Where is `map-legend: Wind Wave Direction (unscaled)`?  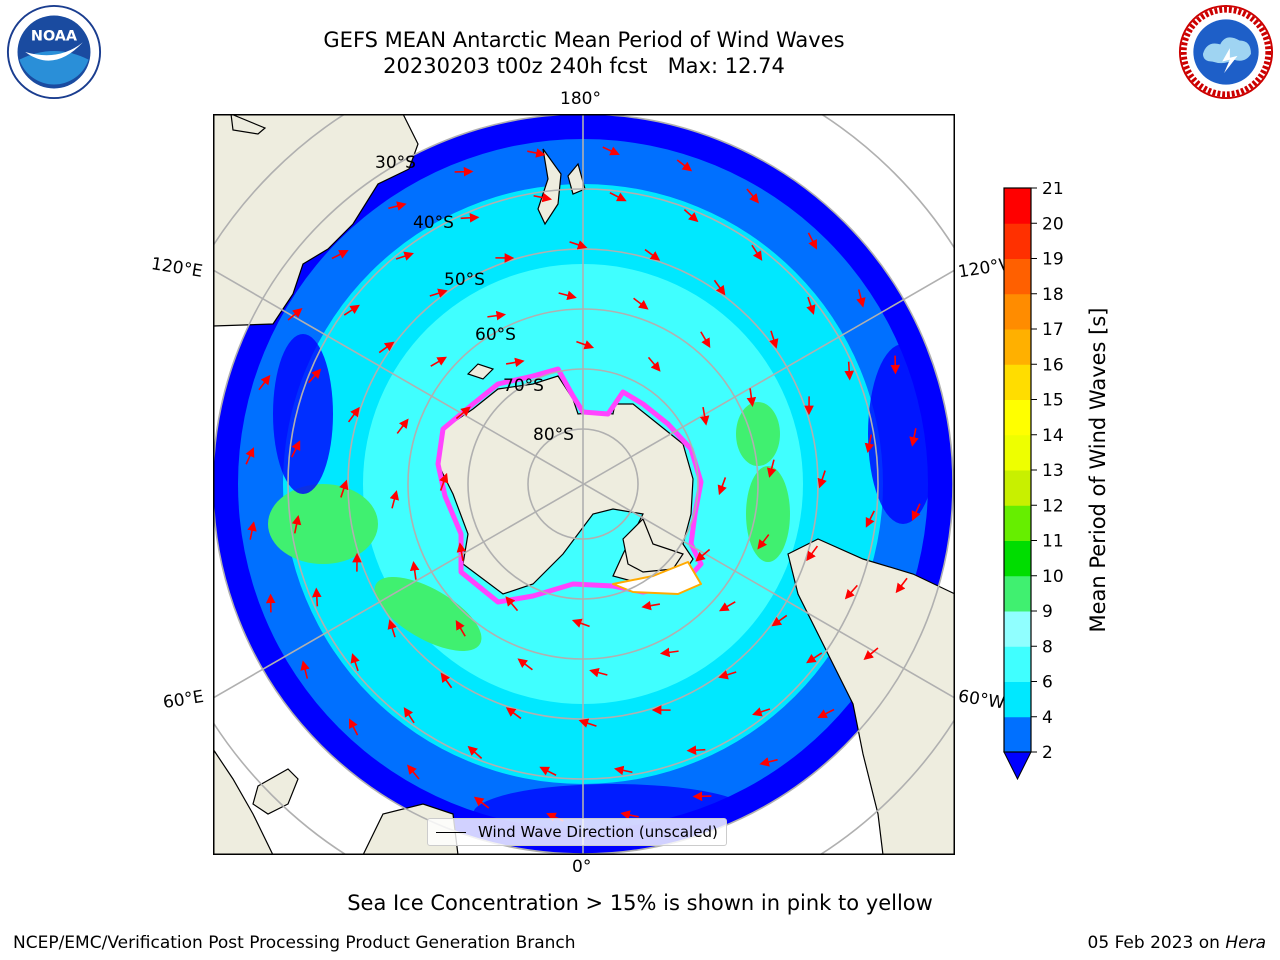 map-legend: Wind Wave Direction (unscaled) is located at coordinates (577, 832).